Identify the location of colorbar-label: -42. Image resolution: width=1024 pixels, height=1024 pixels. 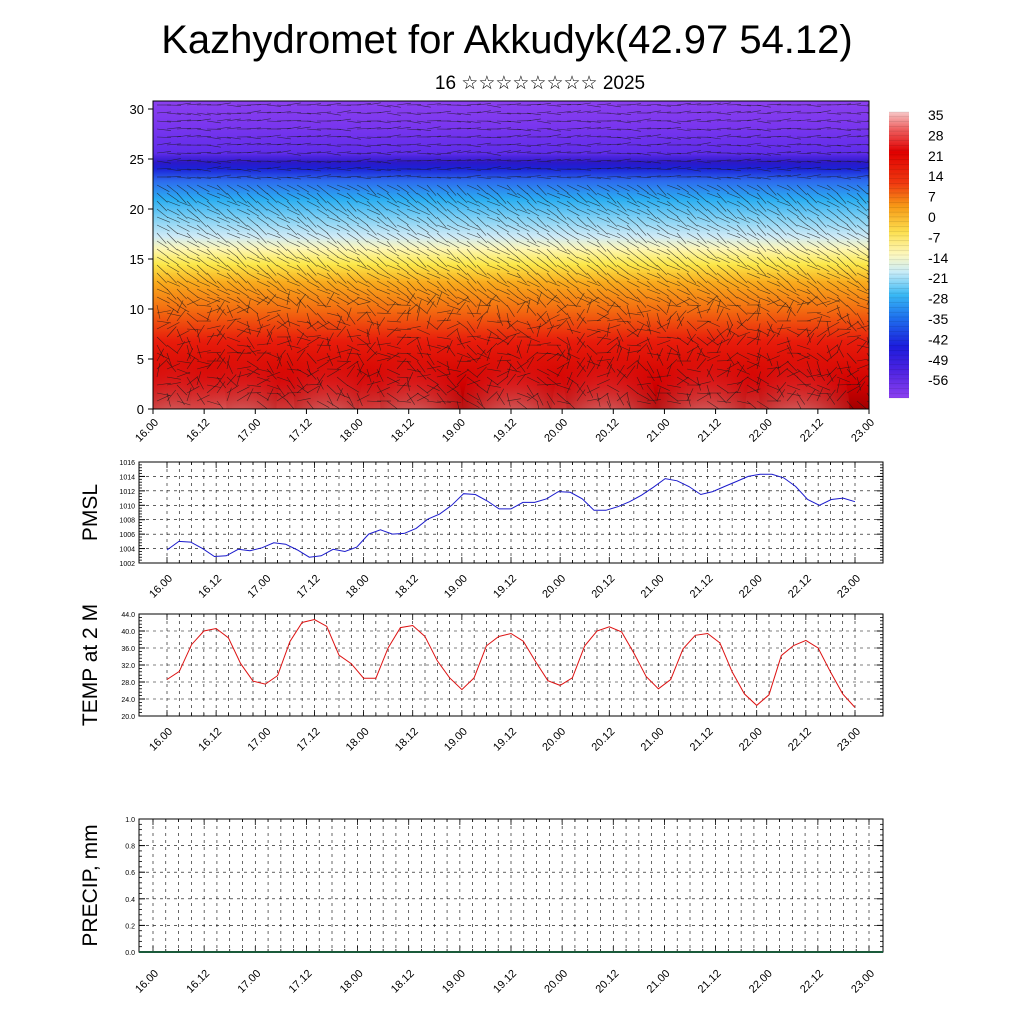
(938, 339).